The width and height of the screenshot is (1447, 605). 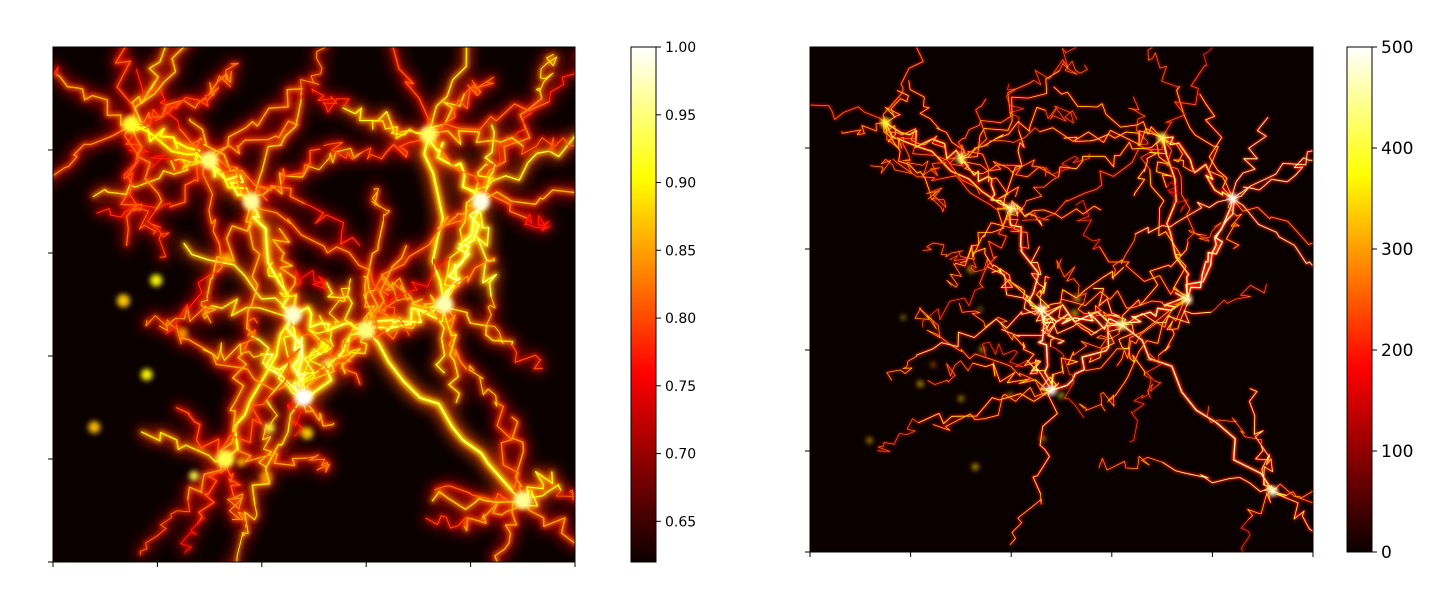 I want to click on colorbar-1: 1.00 0.95 0.90 0.85 0.80 0.75 0.70 0.65, so click(x=663, y=301).